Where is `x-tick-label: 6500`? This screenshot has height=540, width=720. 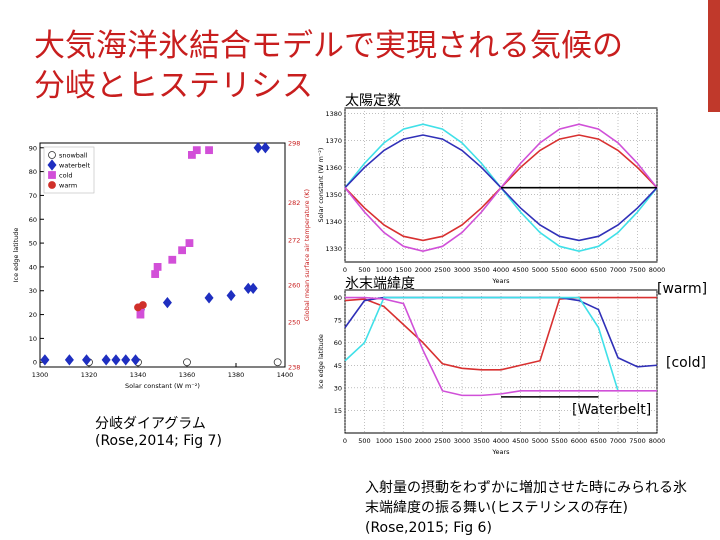 x-tick-label: 6500 is located at coordinates (598, 441).